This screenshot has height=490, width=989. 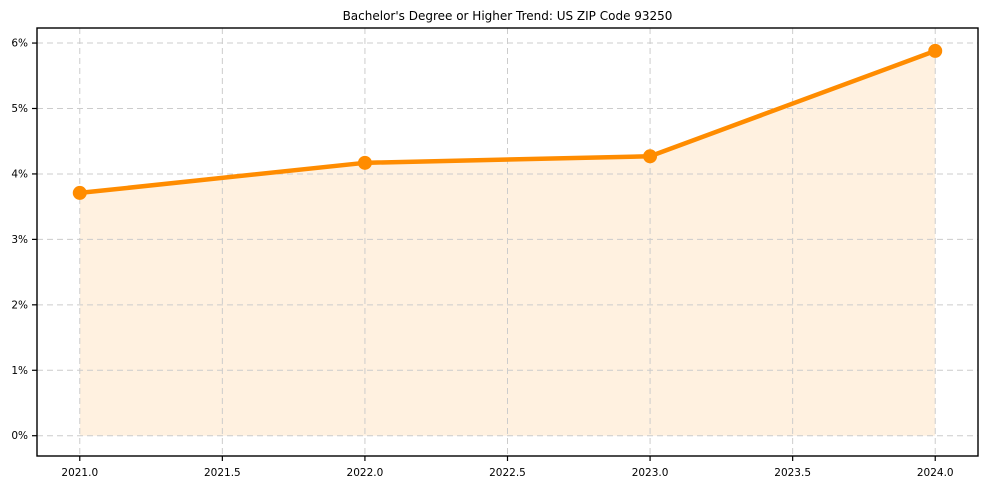 I want to click on x-tick-label: 2022.5, so click(x=507, y=473).